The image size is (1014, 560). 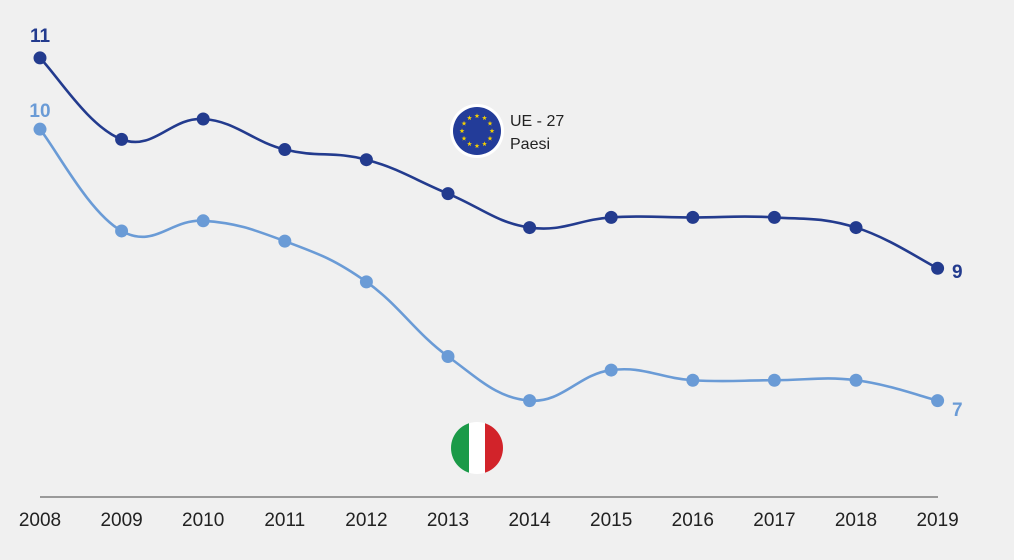 I want to click on italy-start-label: 10, so click(x=39, y=111).